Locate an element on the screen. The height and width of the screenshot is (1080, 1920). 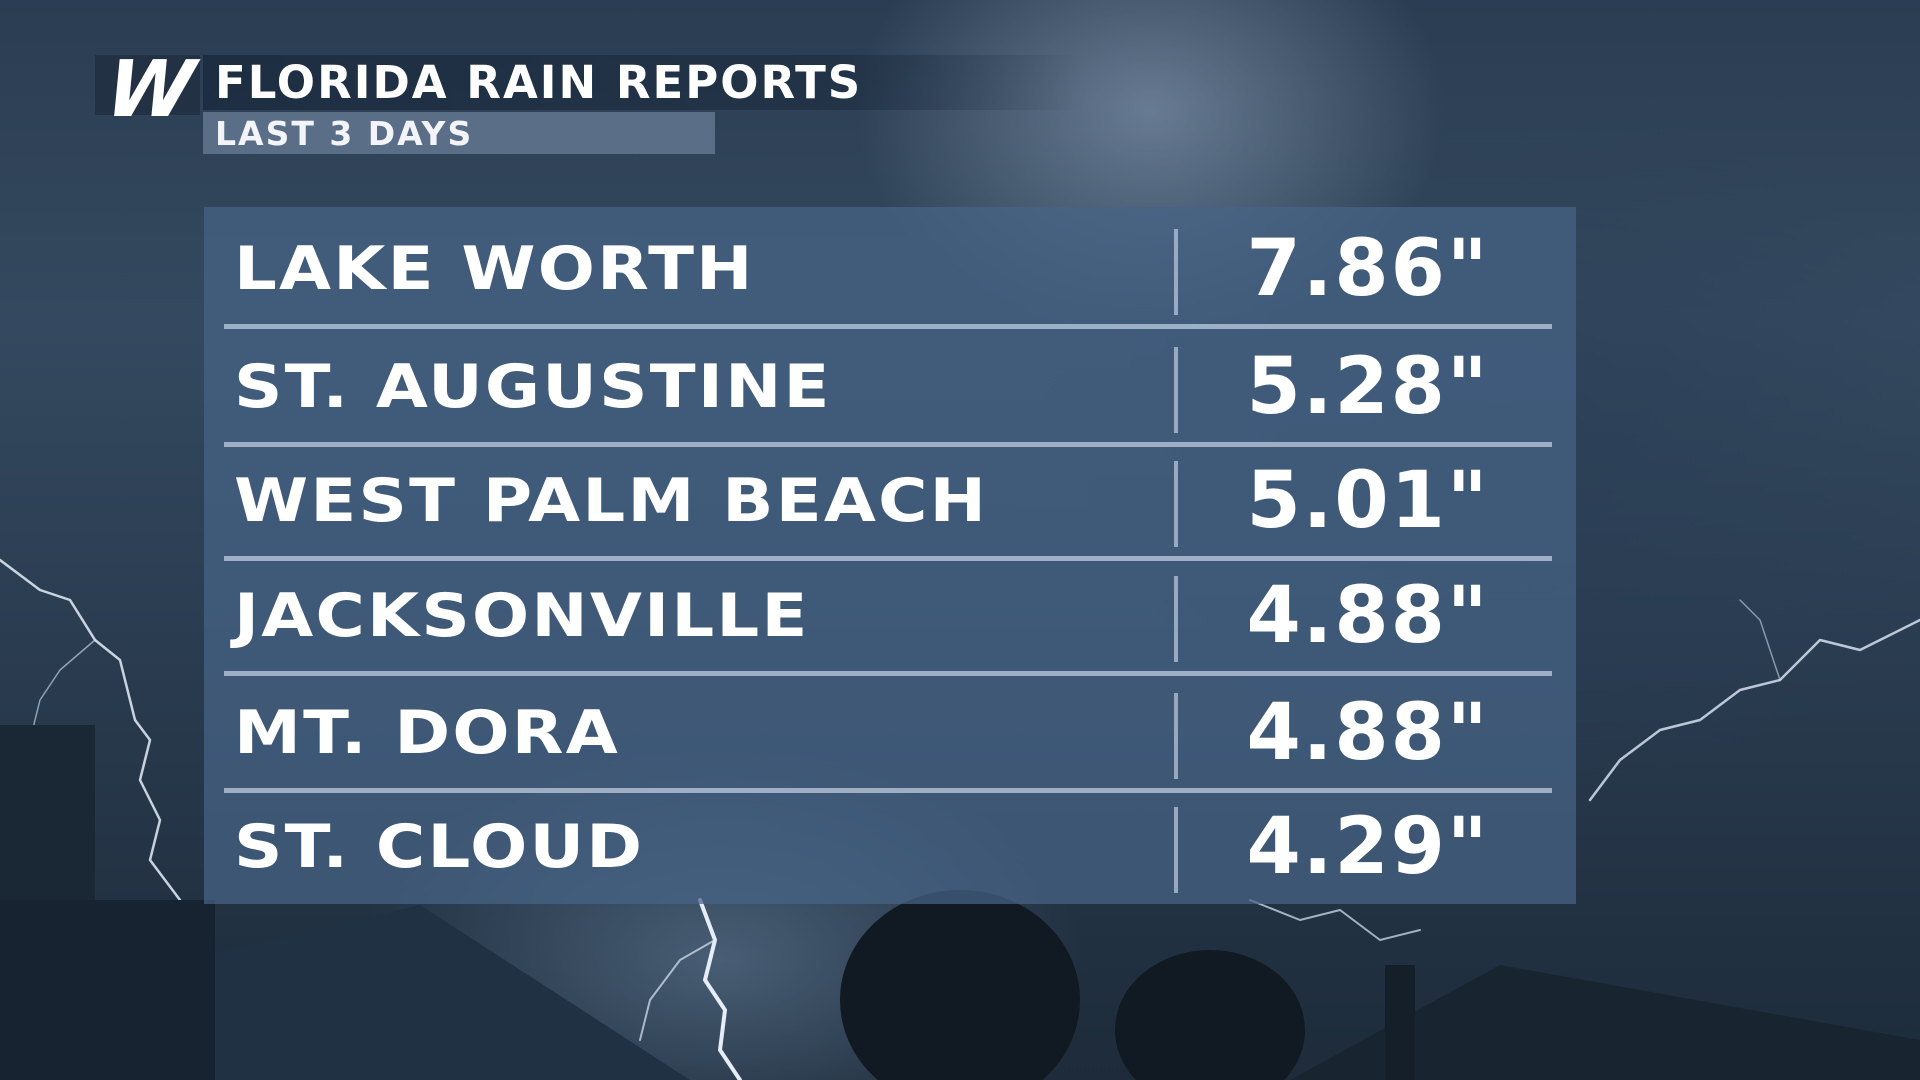
header: W FLORIDA RAIN REPORTS LAST 3 DAYS is located at coordinates (595, 100).